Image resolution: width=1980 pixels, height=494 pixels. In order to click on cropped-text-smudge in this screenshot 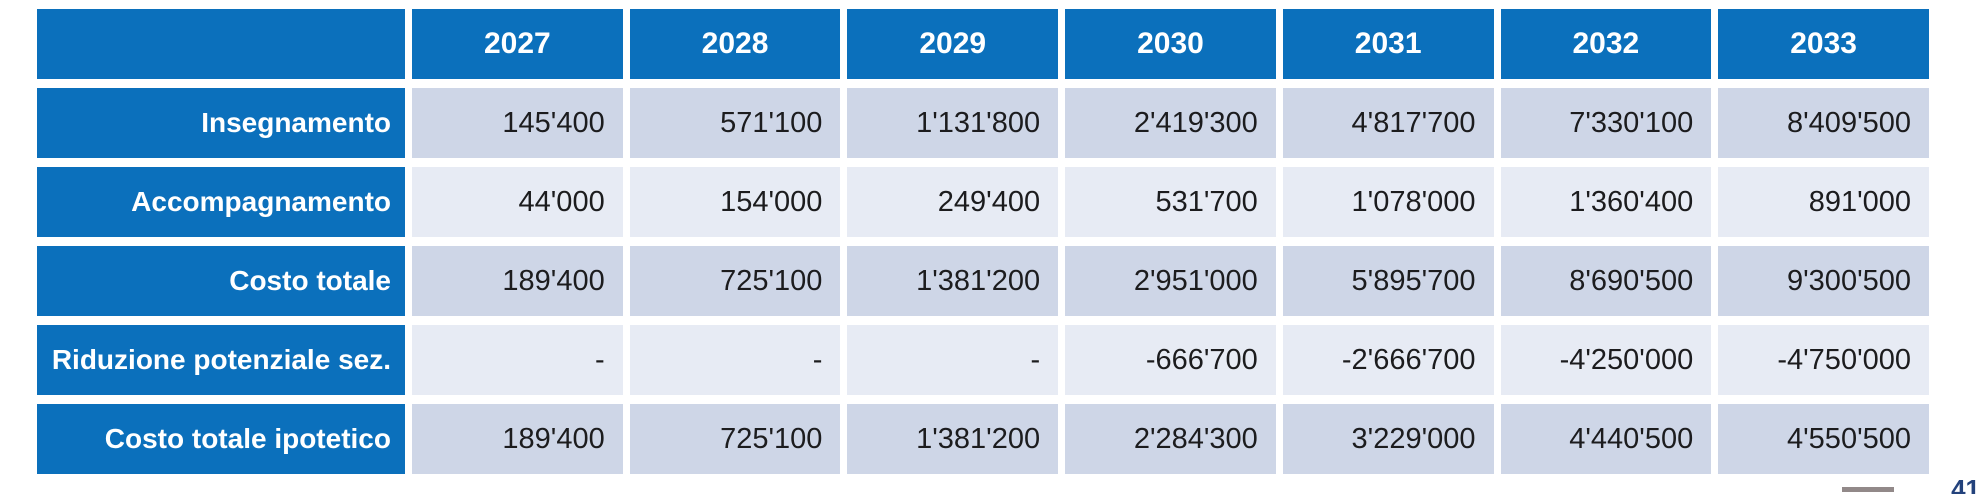, I will do `click(1868, 489)`.